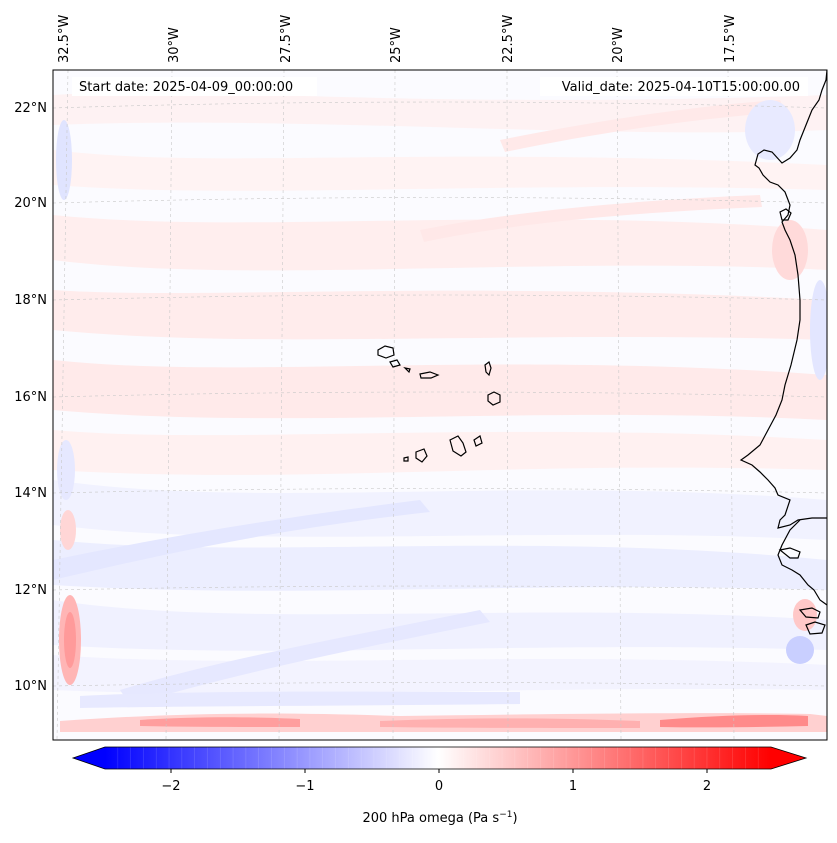 The width and height of the screenshot is (837, 843). I want to click on omega-strip-negative, so click(300, 699).